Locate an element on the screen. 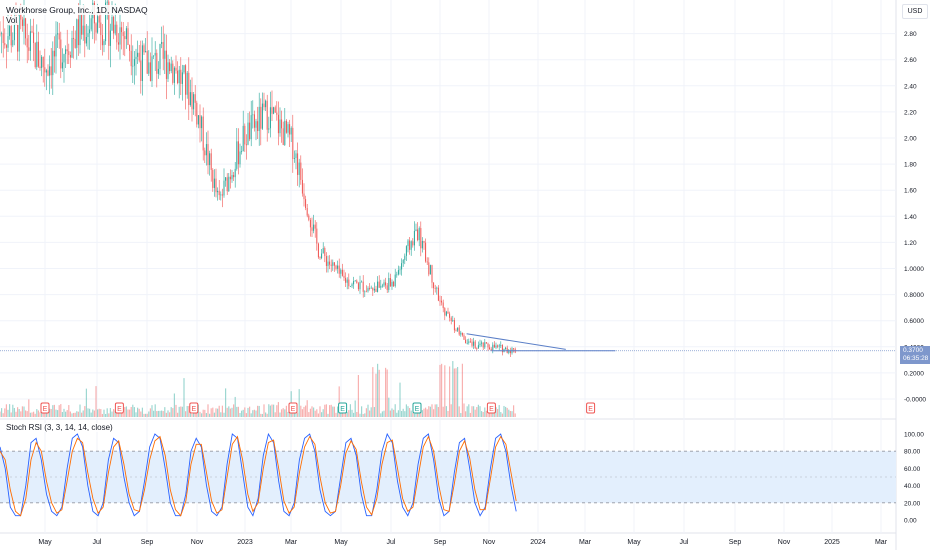 This screenshot has height=550, width=932. trendlines is located at coordinates (541, 342).